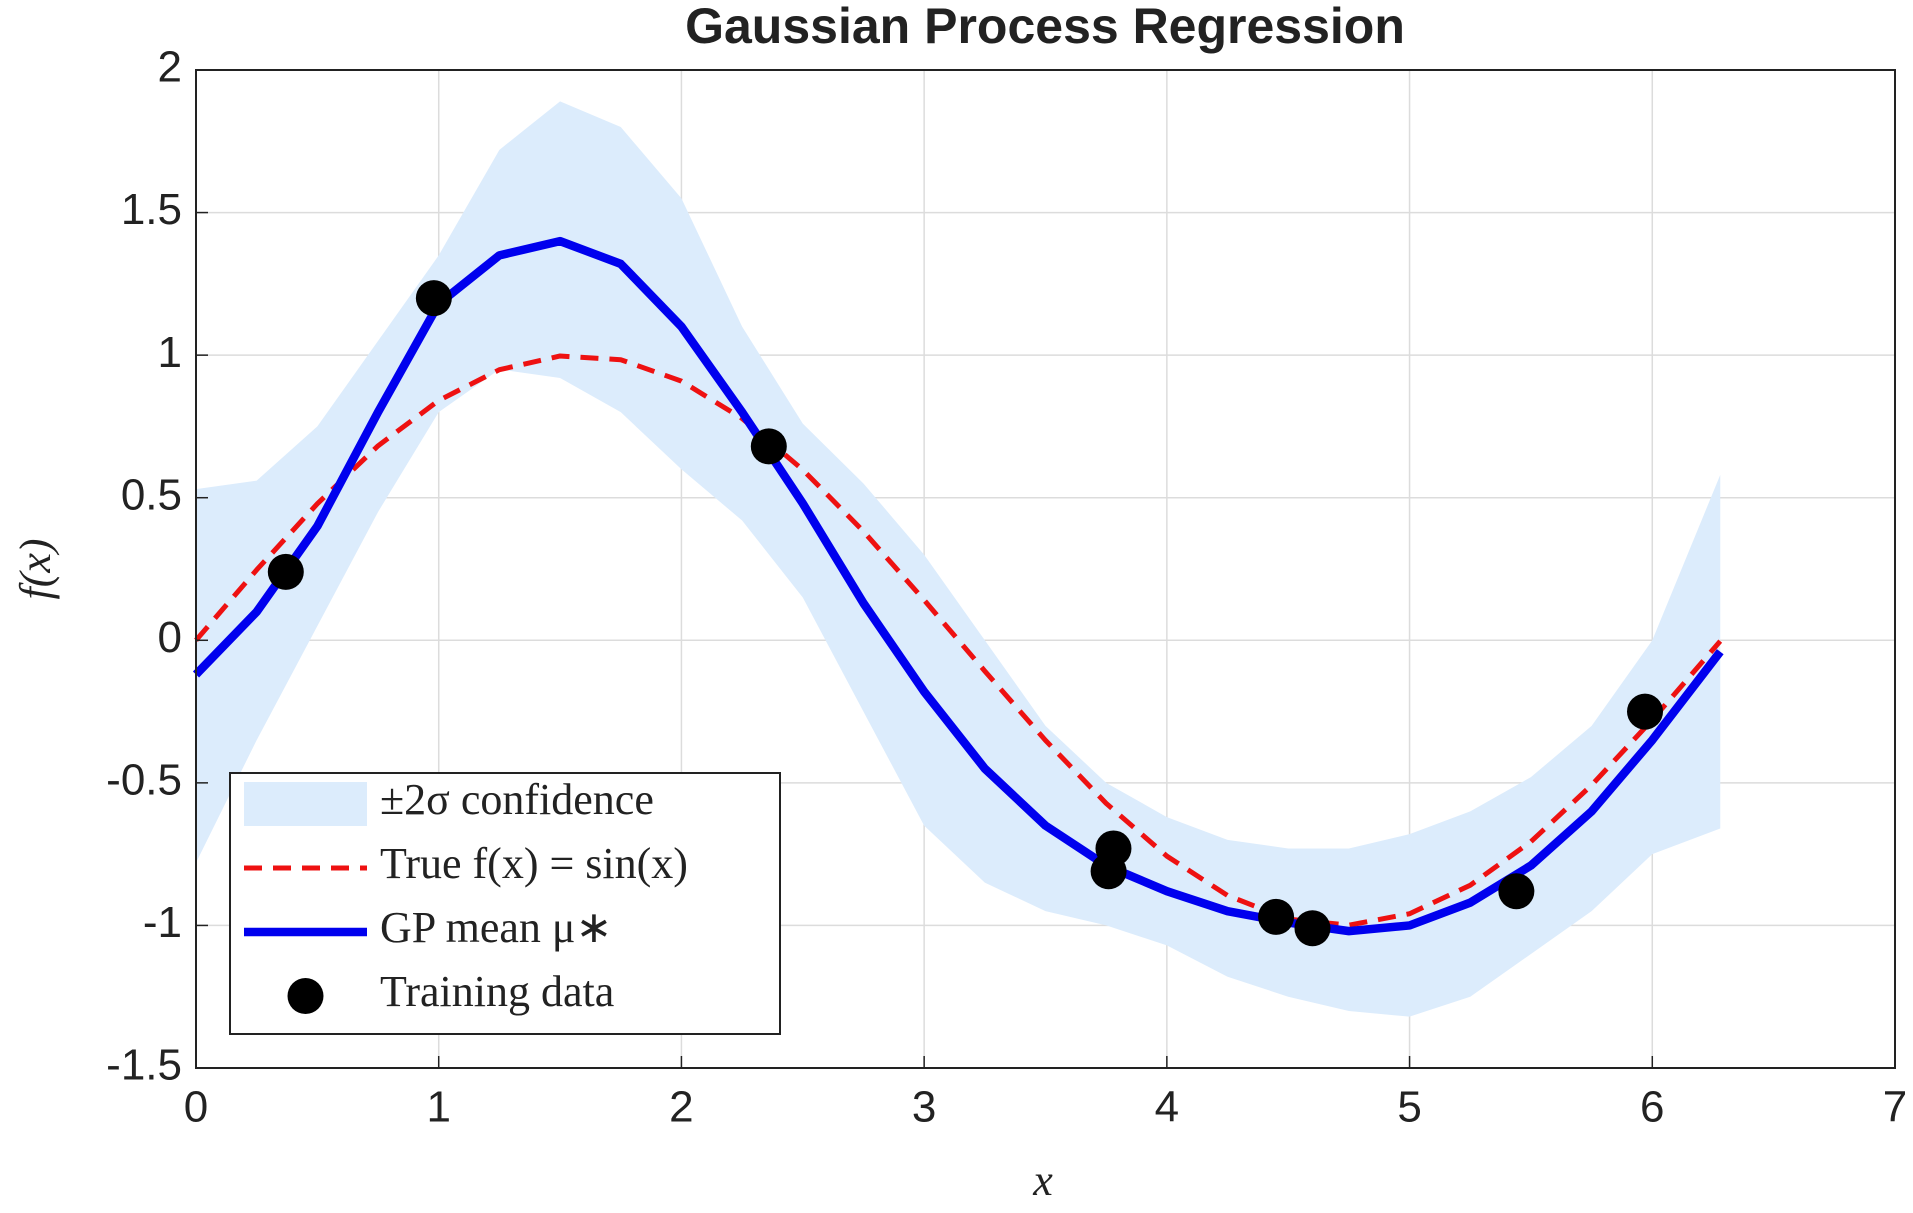 The height and width of the screenshot is (1213, 1913). Describe the element at coordinates (438, 1107) in the screenshot. I see `x-tick-label: 1` at that location.